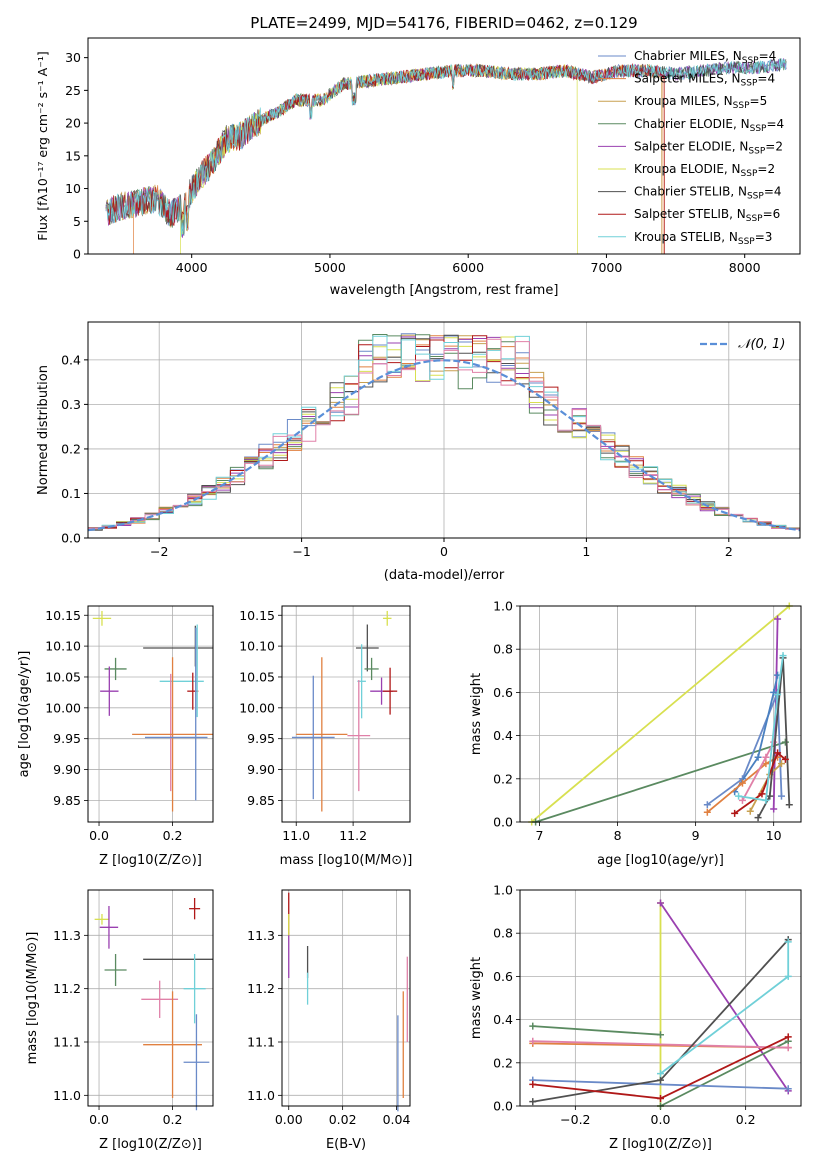  What do you see at coordinates (781, 764) in the screenshot?
I see `marker-kroupa_miles` at bounding box center [781, 764].